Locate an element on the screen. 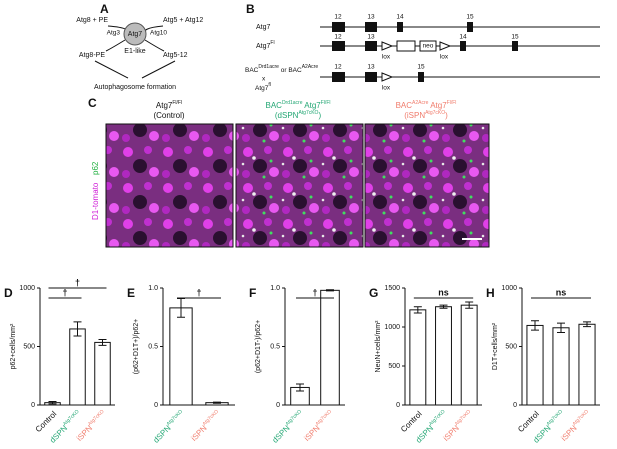  panel-label: E is located at coordinates (131, 293).